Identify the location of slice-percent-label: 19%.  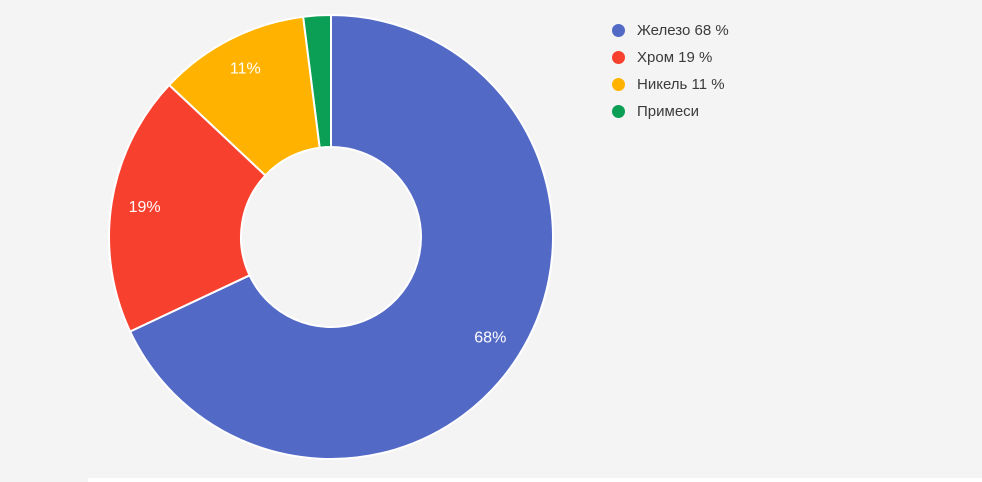
(145, 207).